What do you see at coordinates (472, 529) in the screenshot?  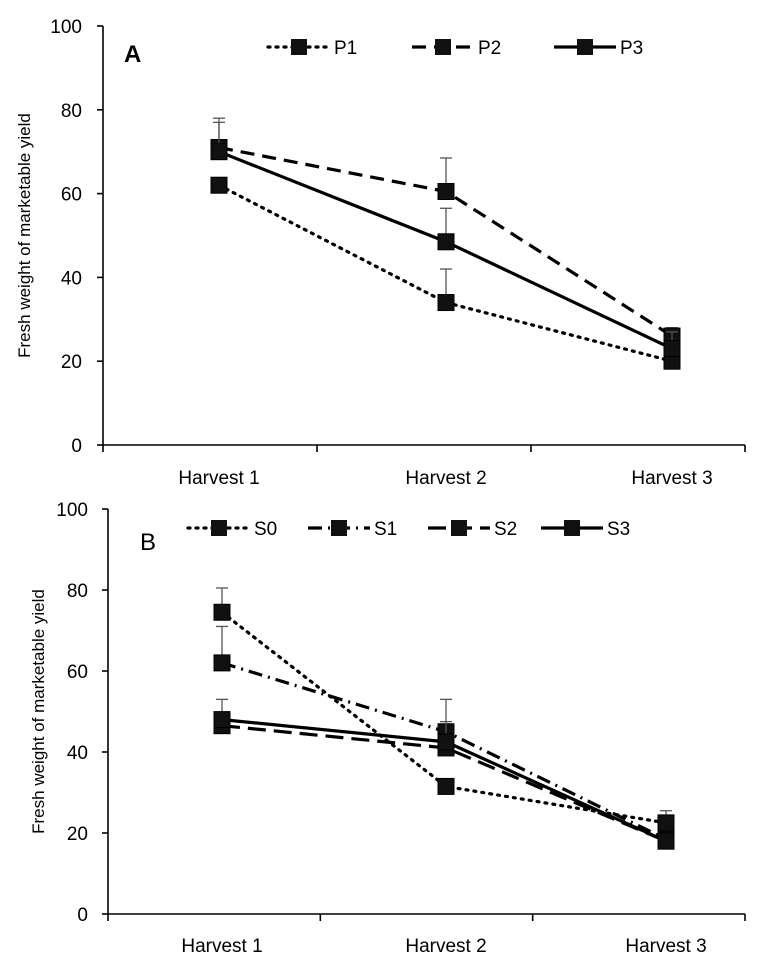 I see `legend-item-S2: S2` at bounding box center [472, 529].